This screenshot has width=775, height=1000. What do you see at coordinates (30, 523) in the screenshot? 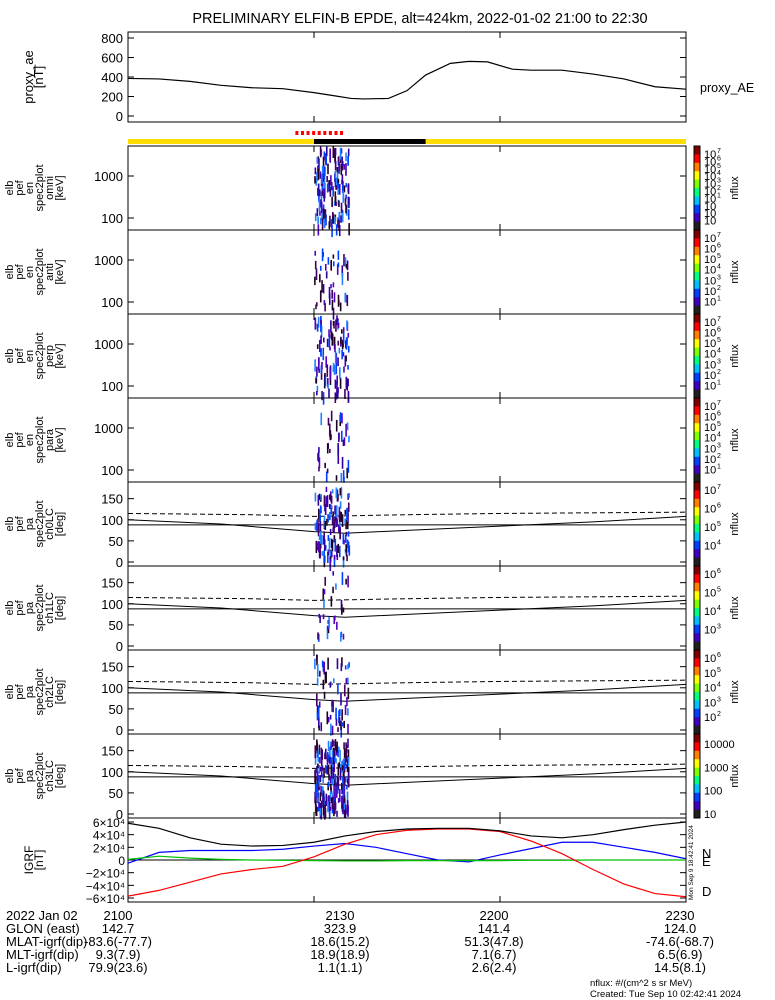
I see `ylabel-line: pa` at bounding box center [30, 523].